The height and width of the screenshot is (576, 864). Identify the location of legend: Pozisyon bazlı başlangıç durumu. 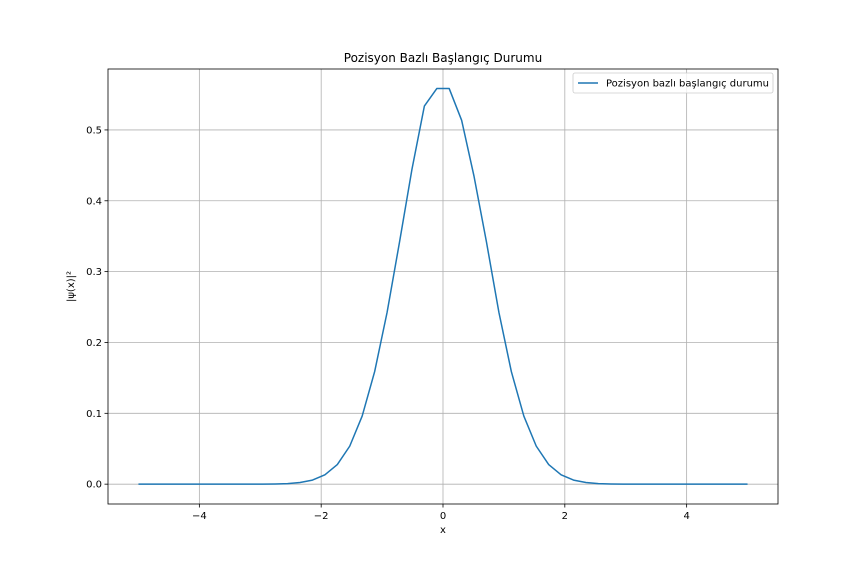
(673, 83).